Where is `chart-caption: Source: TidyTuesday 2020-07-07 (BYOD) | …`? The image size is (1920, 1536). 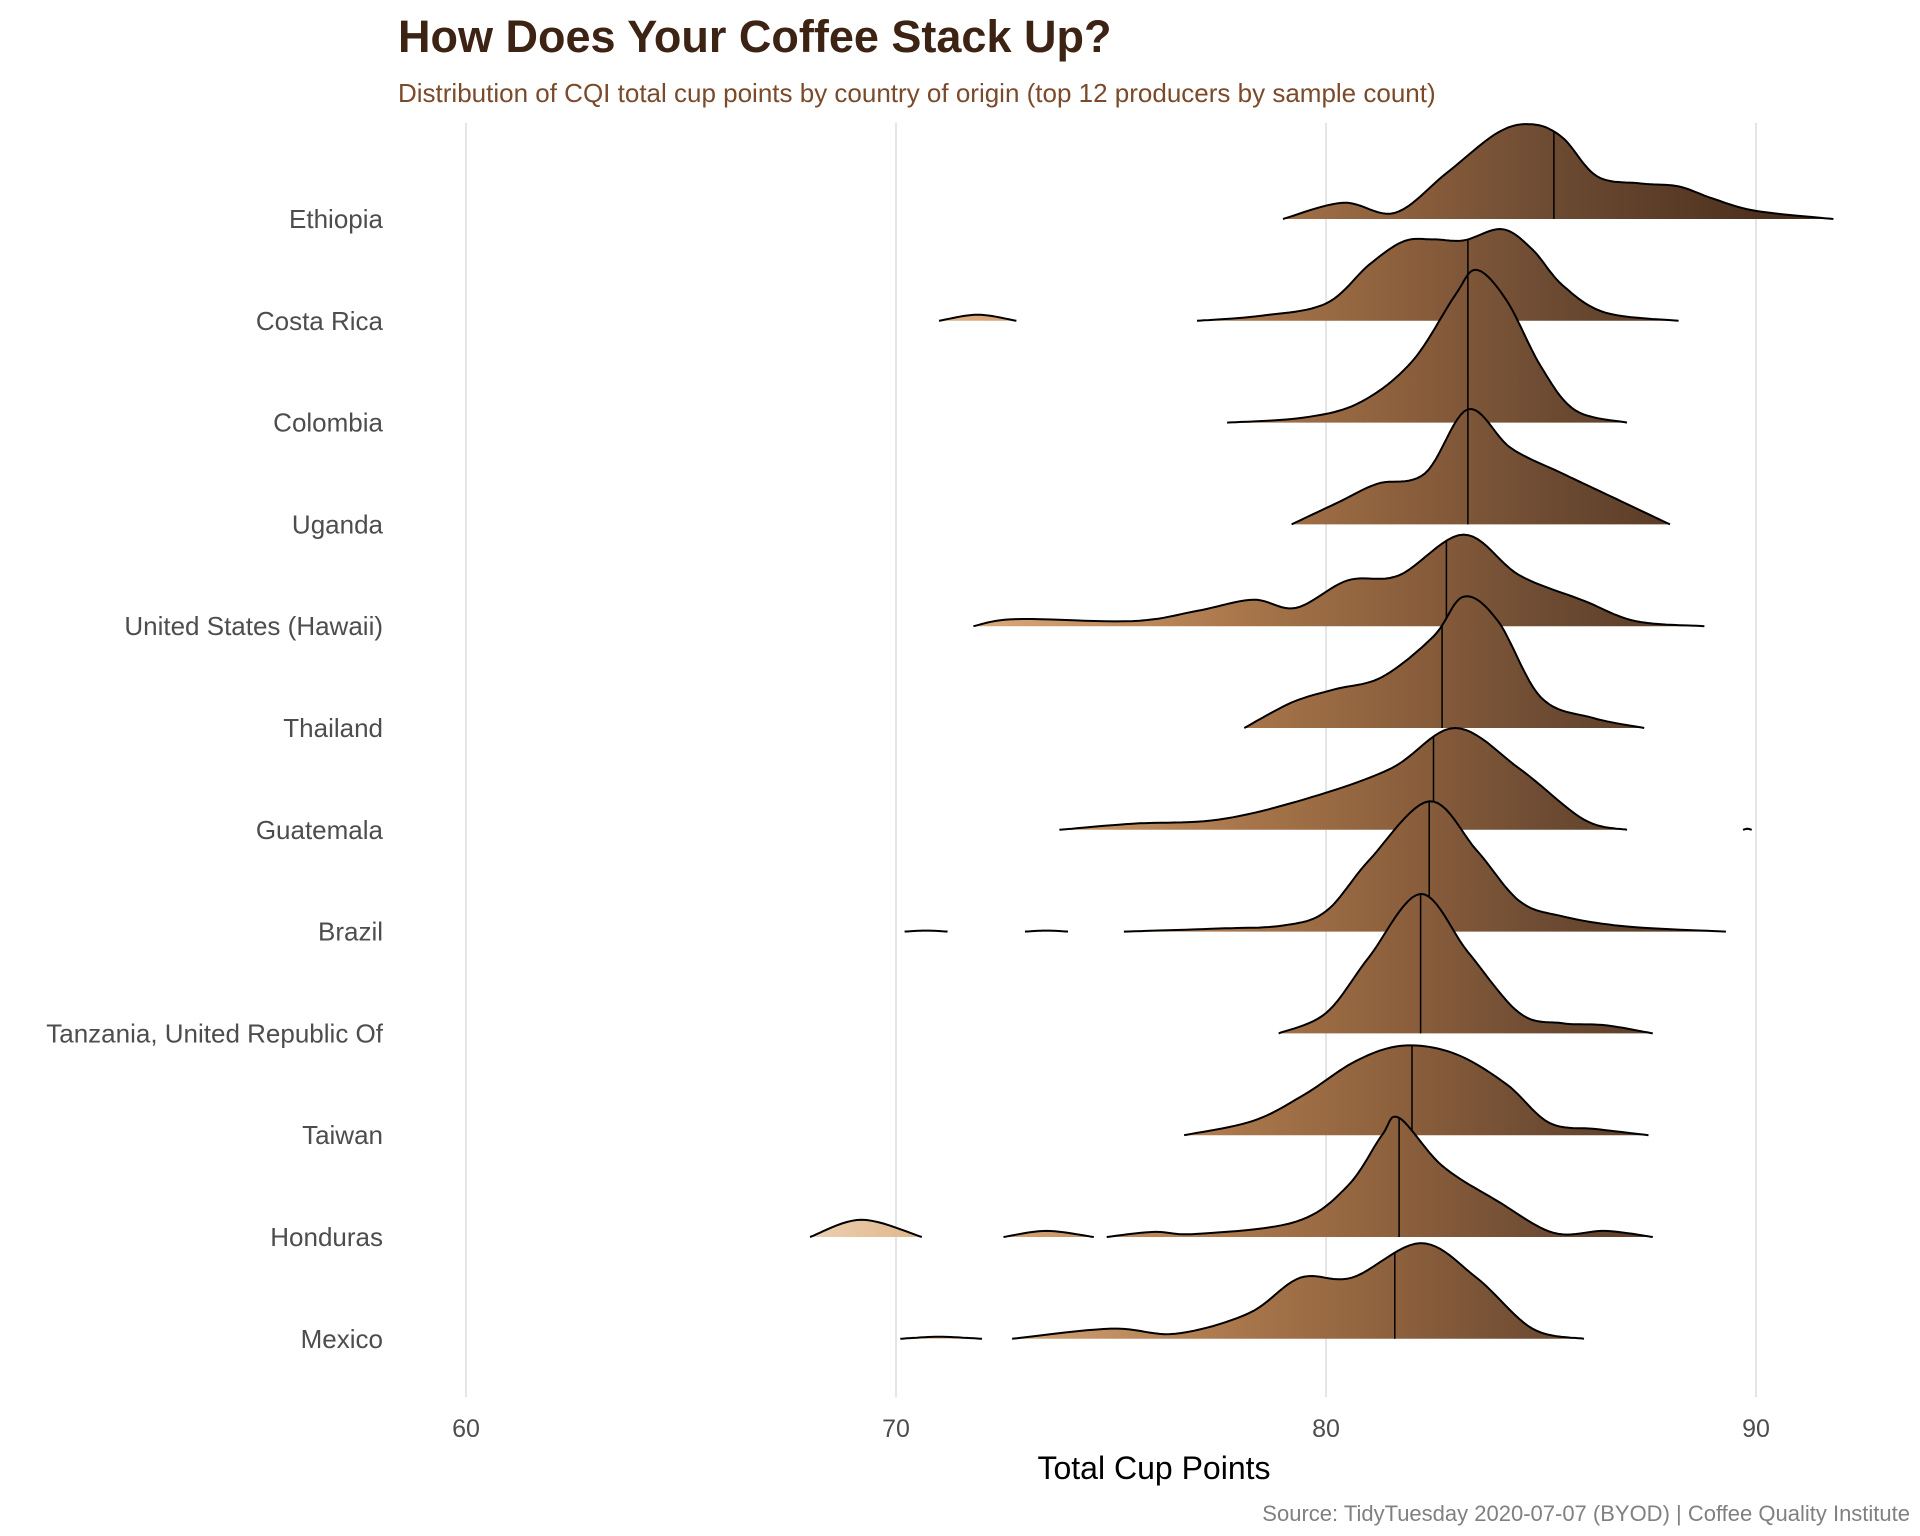 chart-caption: Source: TidyTuesday 2020-07-07 (BYOD) | … is located at coordinates (1586, 1513).